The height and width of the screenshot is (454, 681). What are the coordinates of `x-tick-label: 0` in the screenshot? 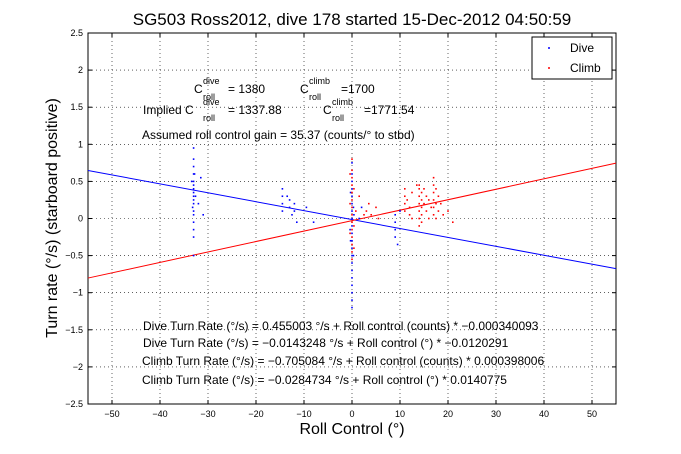 It's located at (351, 414).